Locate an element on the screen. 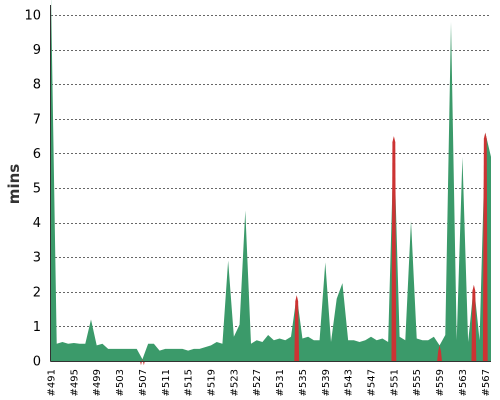 Image resolution: width=500 pixels, height=400 pixels. y-tick-4: 4 is located at coordinates (37, 223).